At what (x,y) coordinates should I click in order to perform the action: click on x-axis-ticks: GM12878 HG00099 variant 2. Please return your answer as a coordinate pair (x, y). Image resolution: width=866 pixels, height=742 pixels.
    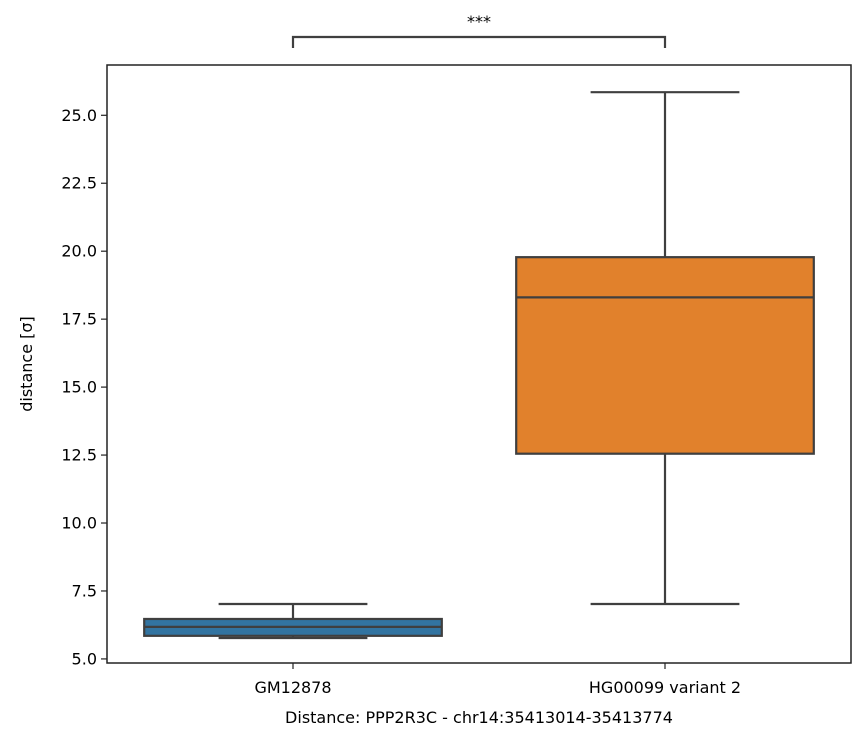
    Looking at the image, I should click on (497, 680).